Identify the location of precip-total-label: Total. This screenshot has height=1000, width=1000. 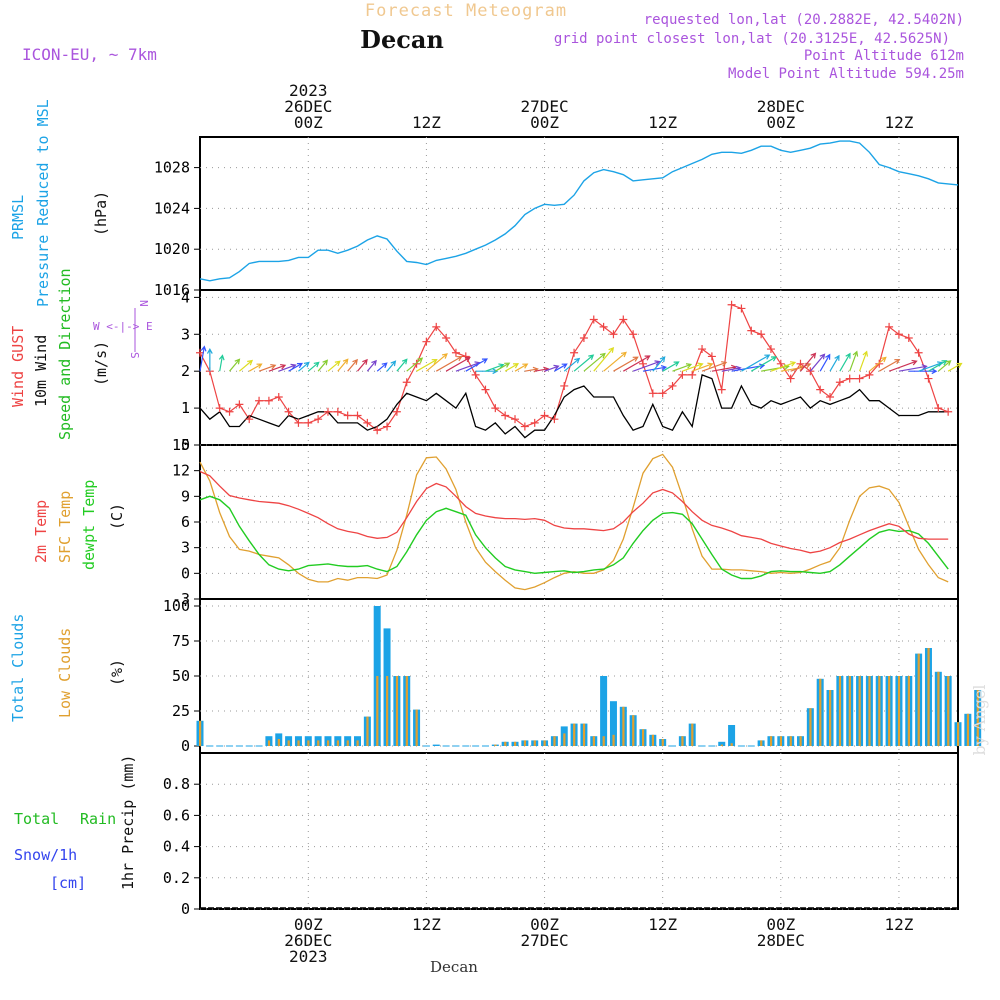
(36, 819).